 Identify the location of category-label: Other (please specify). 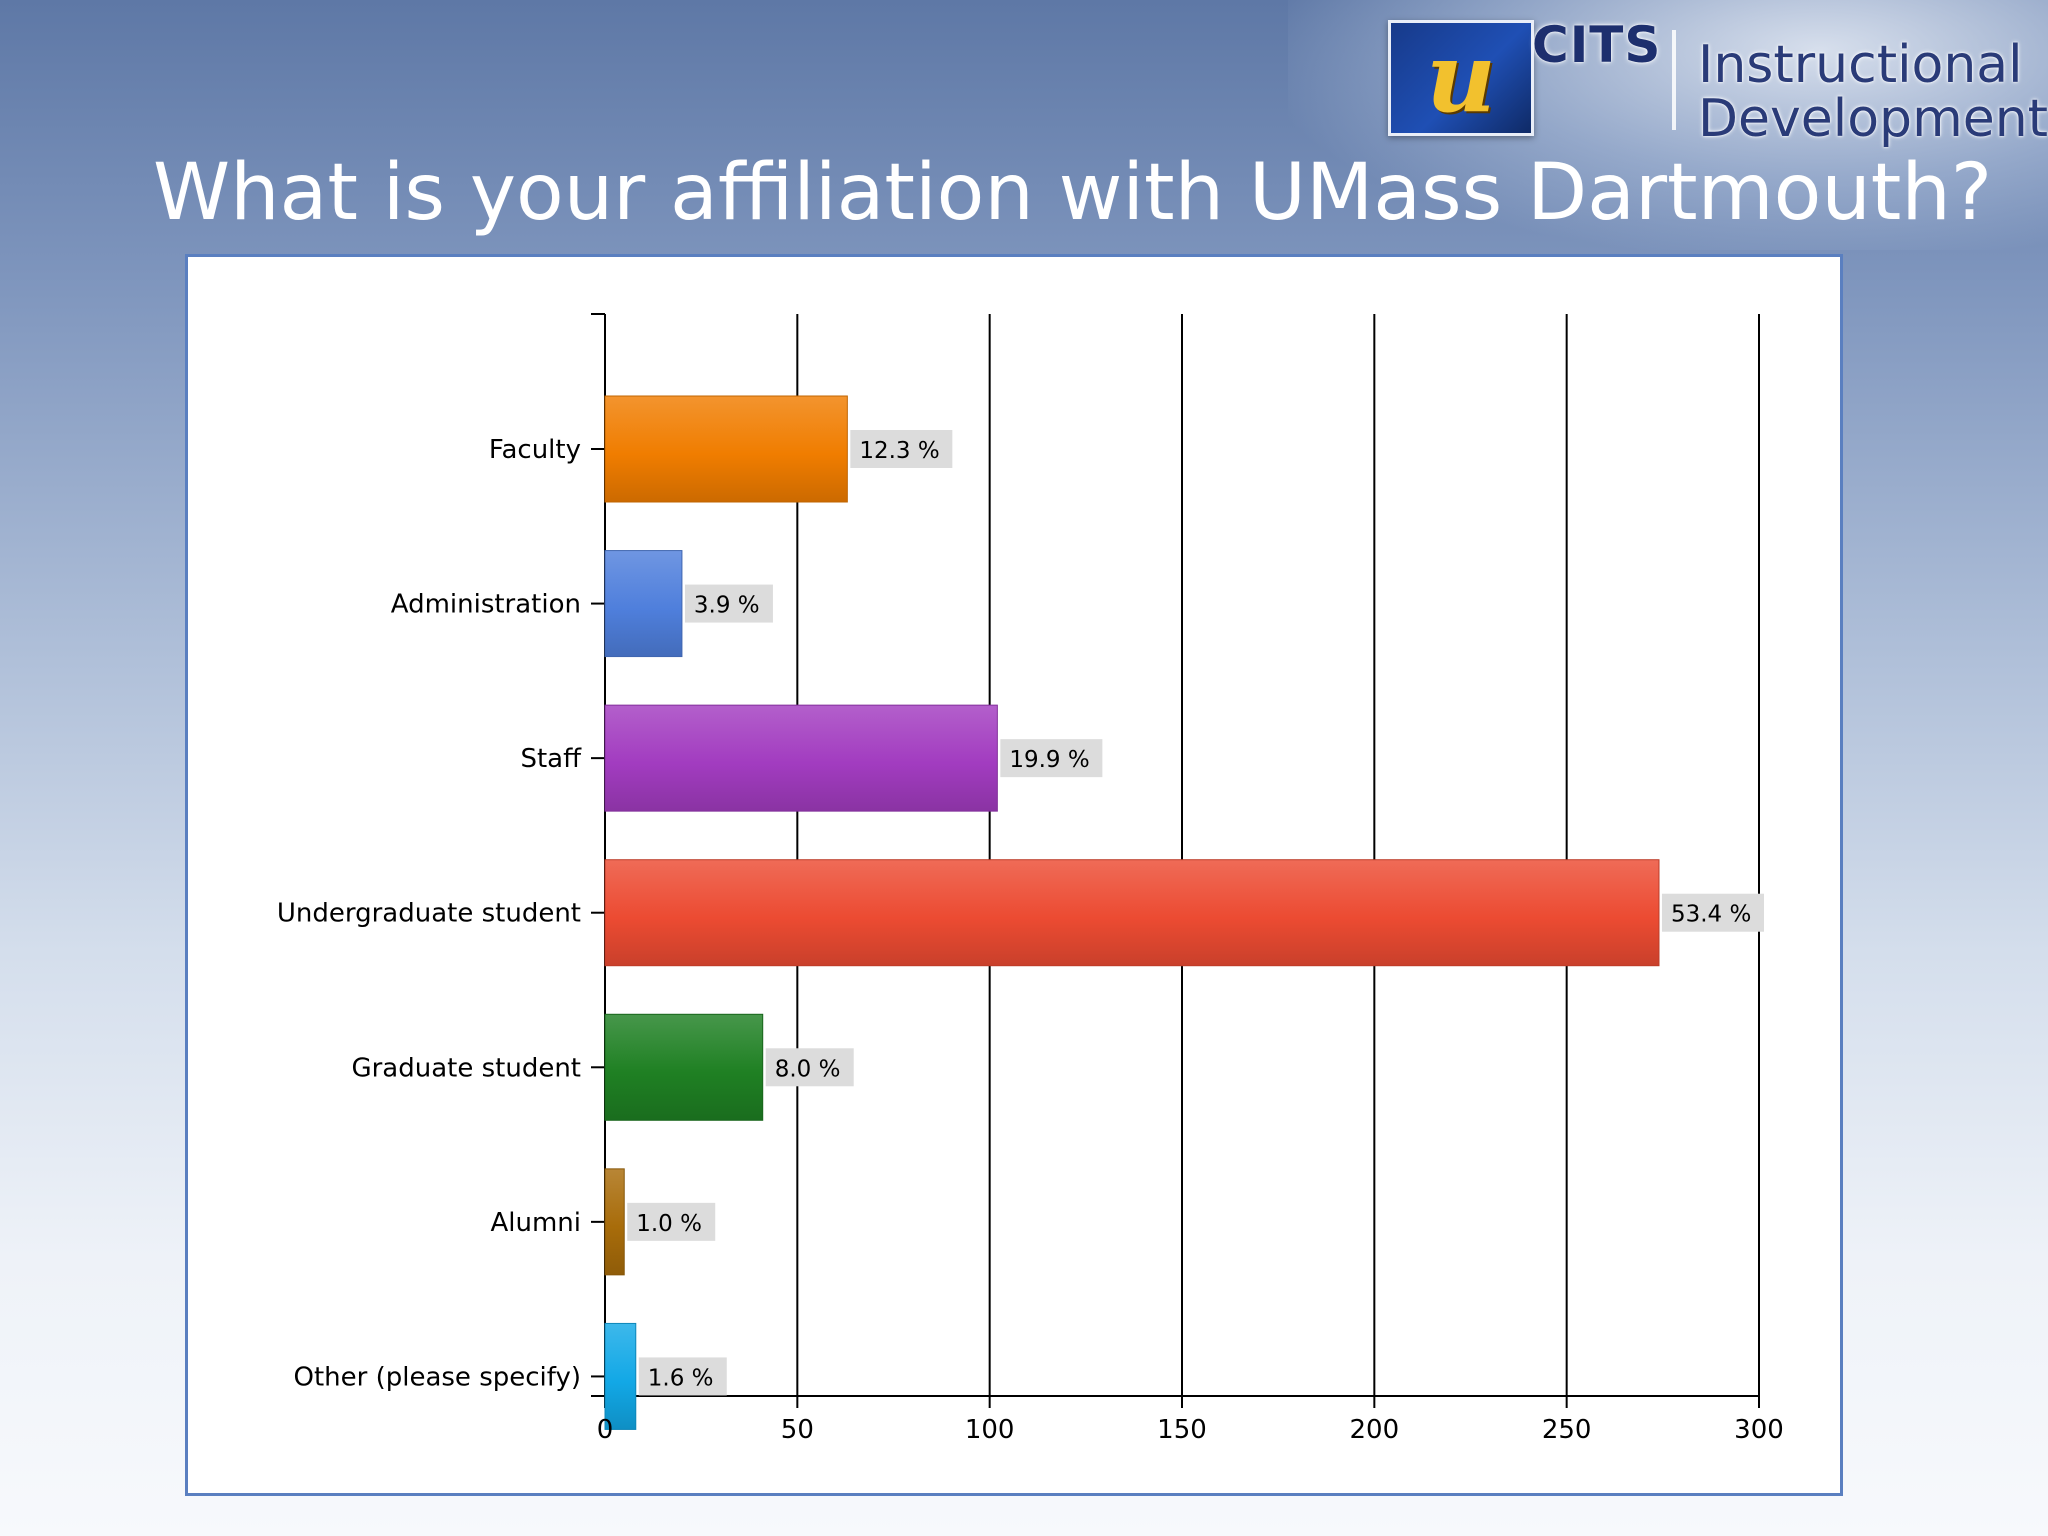
(438, 1377).